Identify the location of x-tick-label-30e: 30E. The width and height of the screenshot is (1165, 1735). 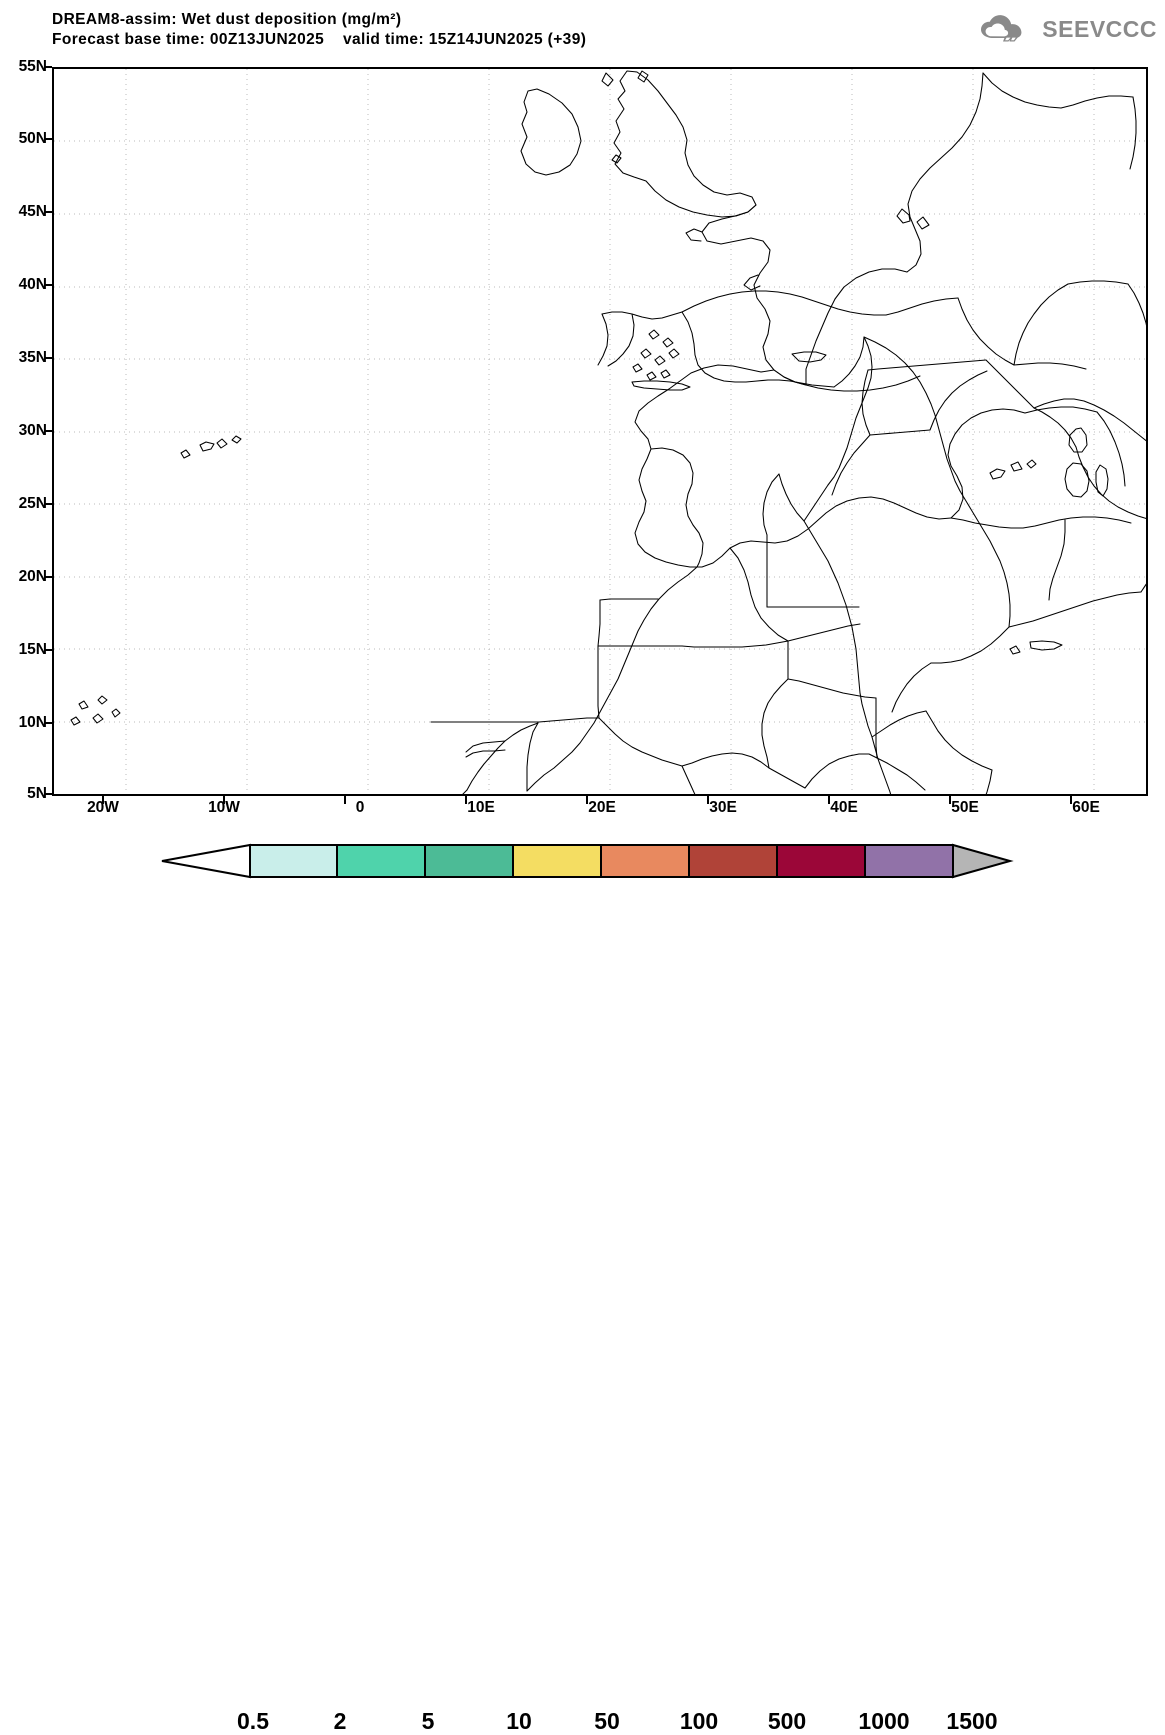
(723, 807).